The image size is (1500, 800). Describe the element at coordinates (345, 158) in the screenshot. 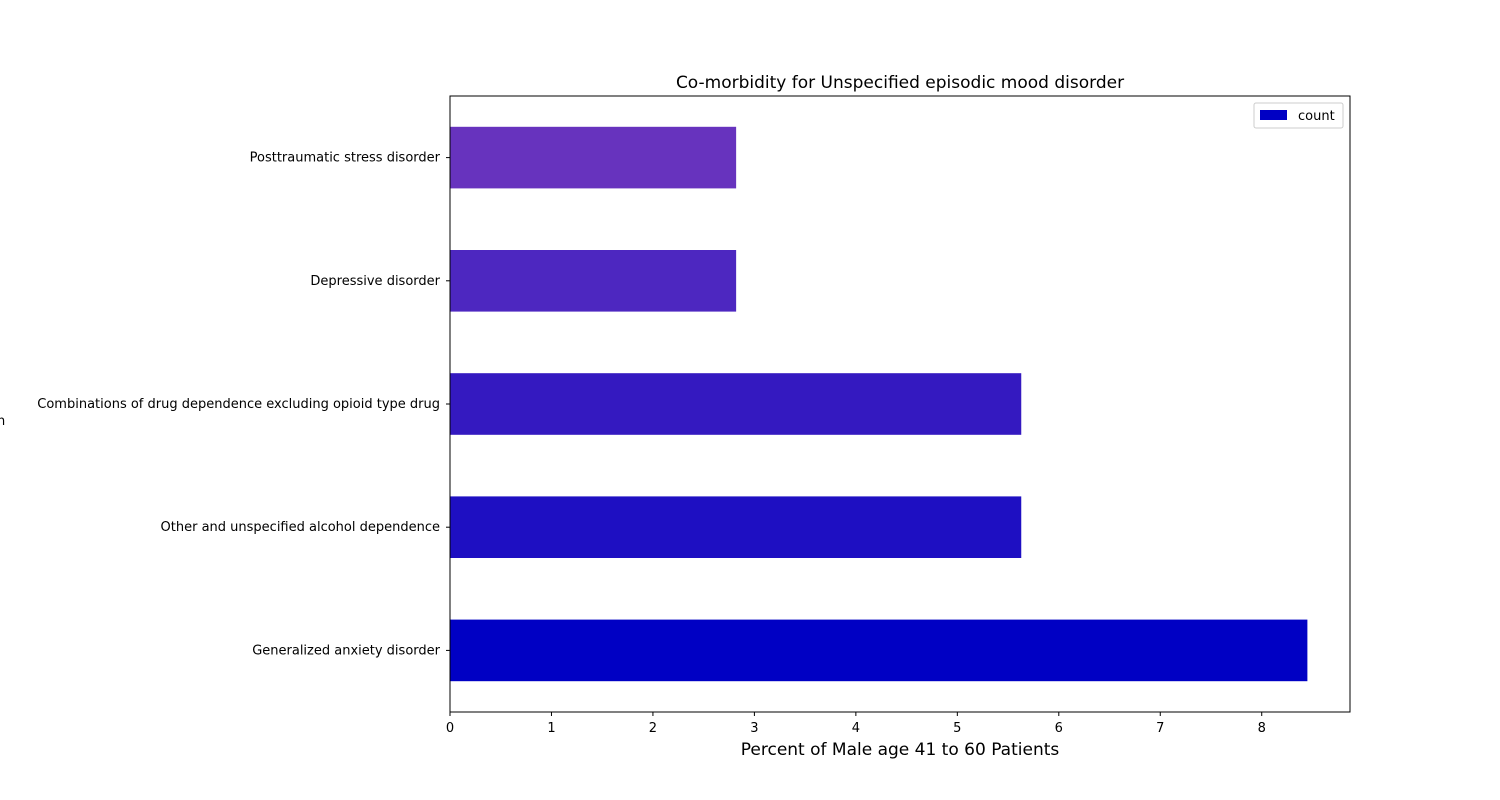

I see `y-tick-label: Posttraumatic stress disorder` at that location.